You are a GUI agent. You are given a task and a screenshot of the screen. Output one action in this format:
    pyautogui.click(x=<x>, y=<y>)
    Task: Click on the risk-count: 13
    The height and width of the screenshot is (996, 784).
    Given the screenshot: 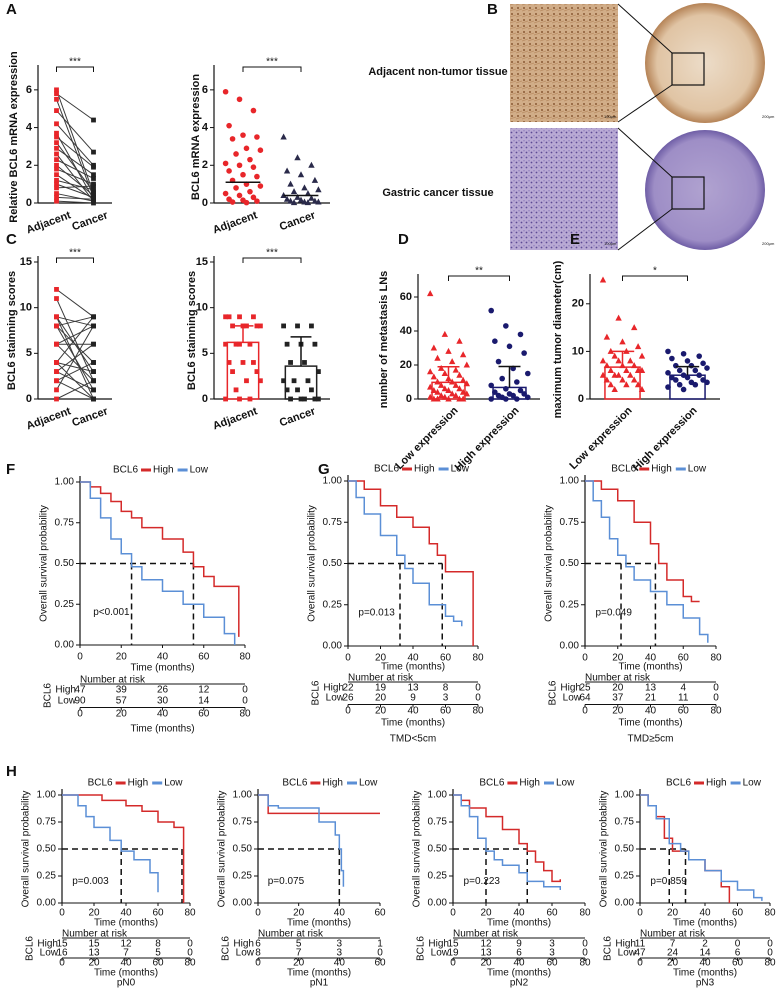 What is the action you would take?
    pyautogui.click(x=413, y=688)
    